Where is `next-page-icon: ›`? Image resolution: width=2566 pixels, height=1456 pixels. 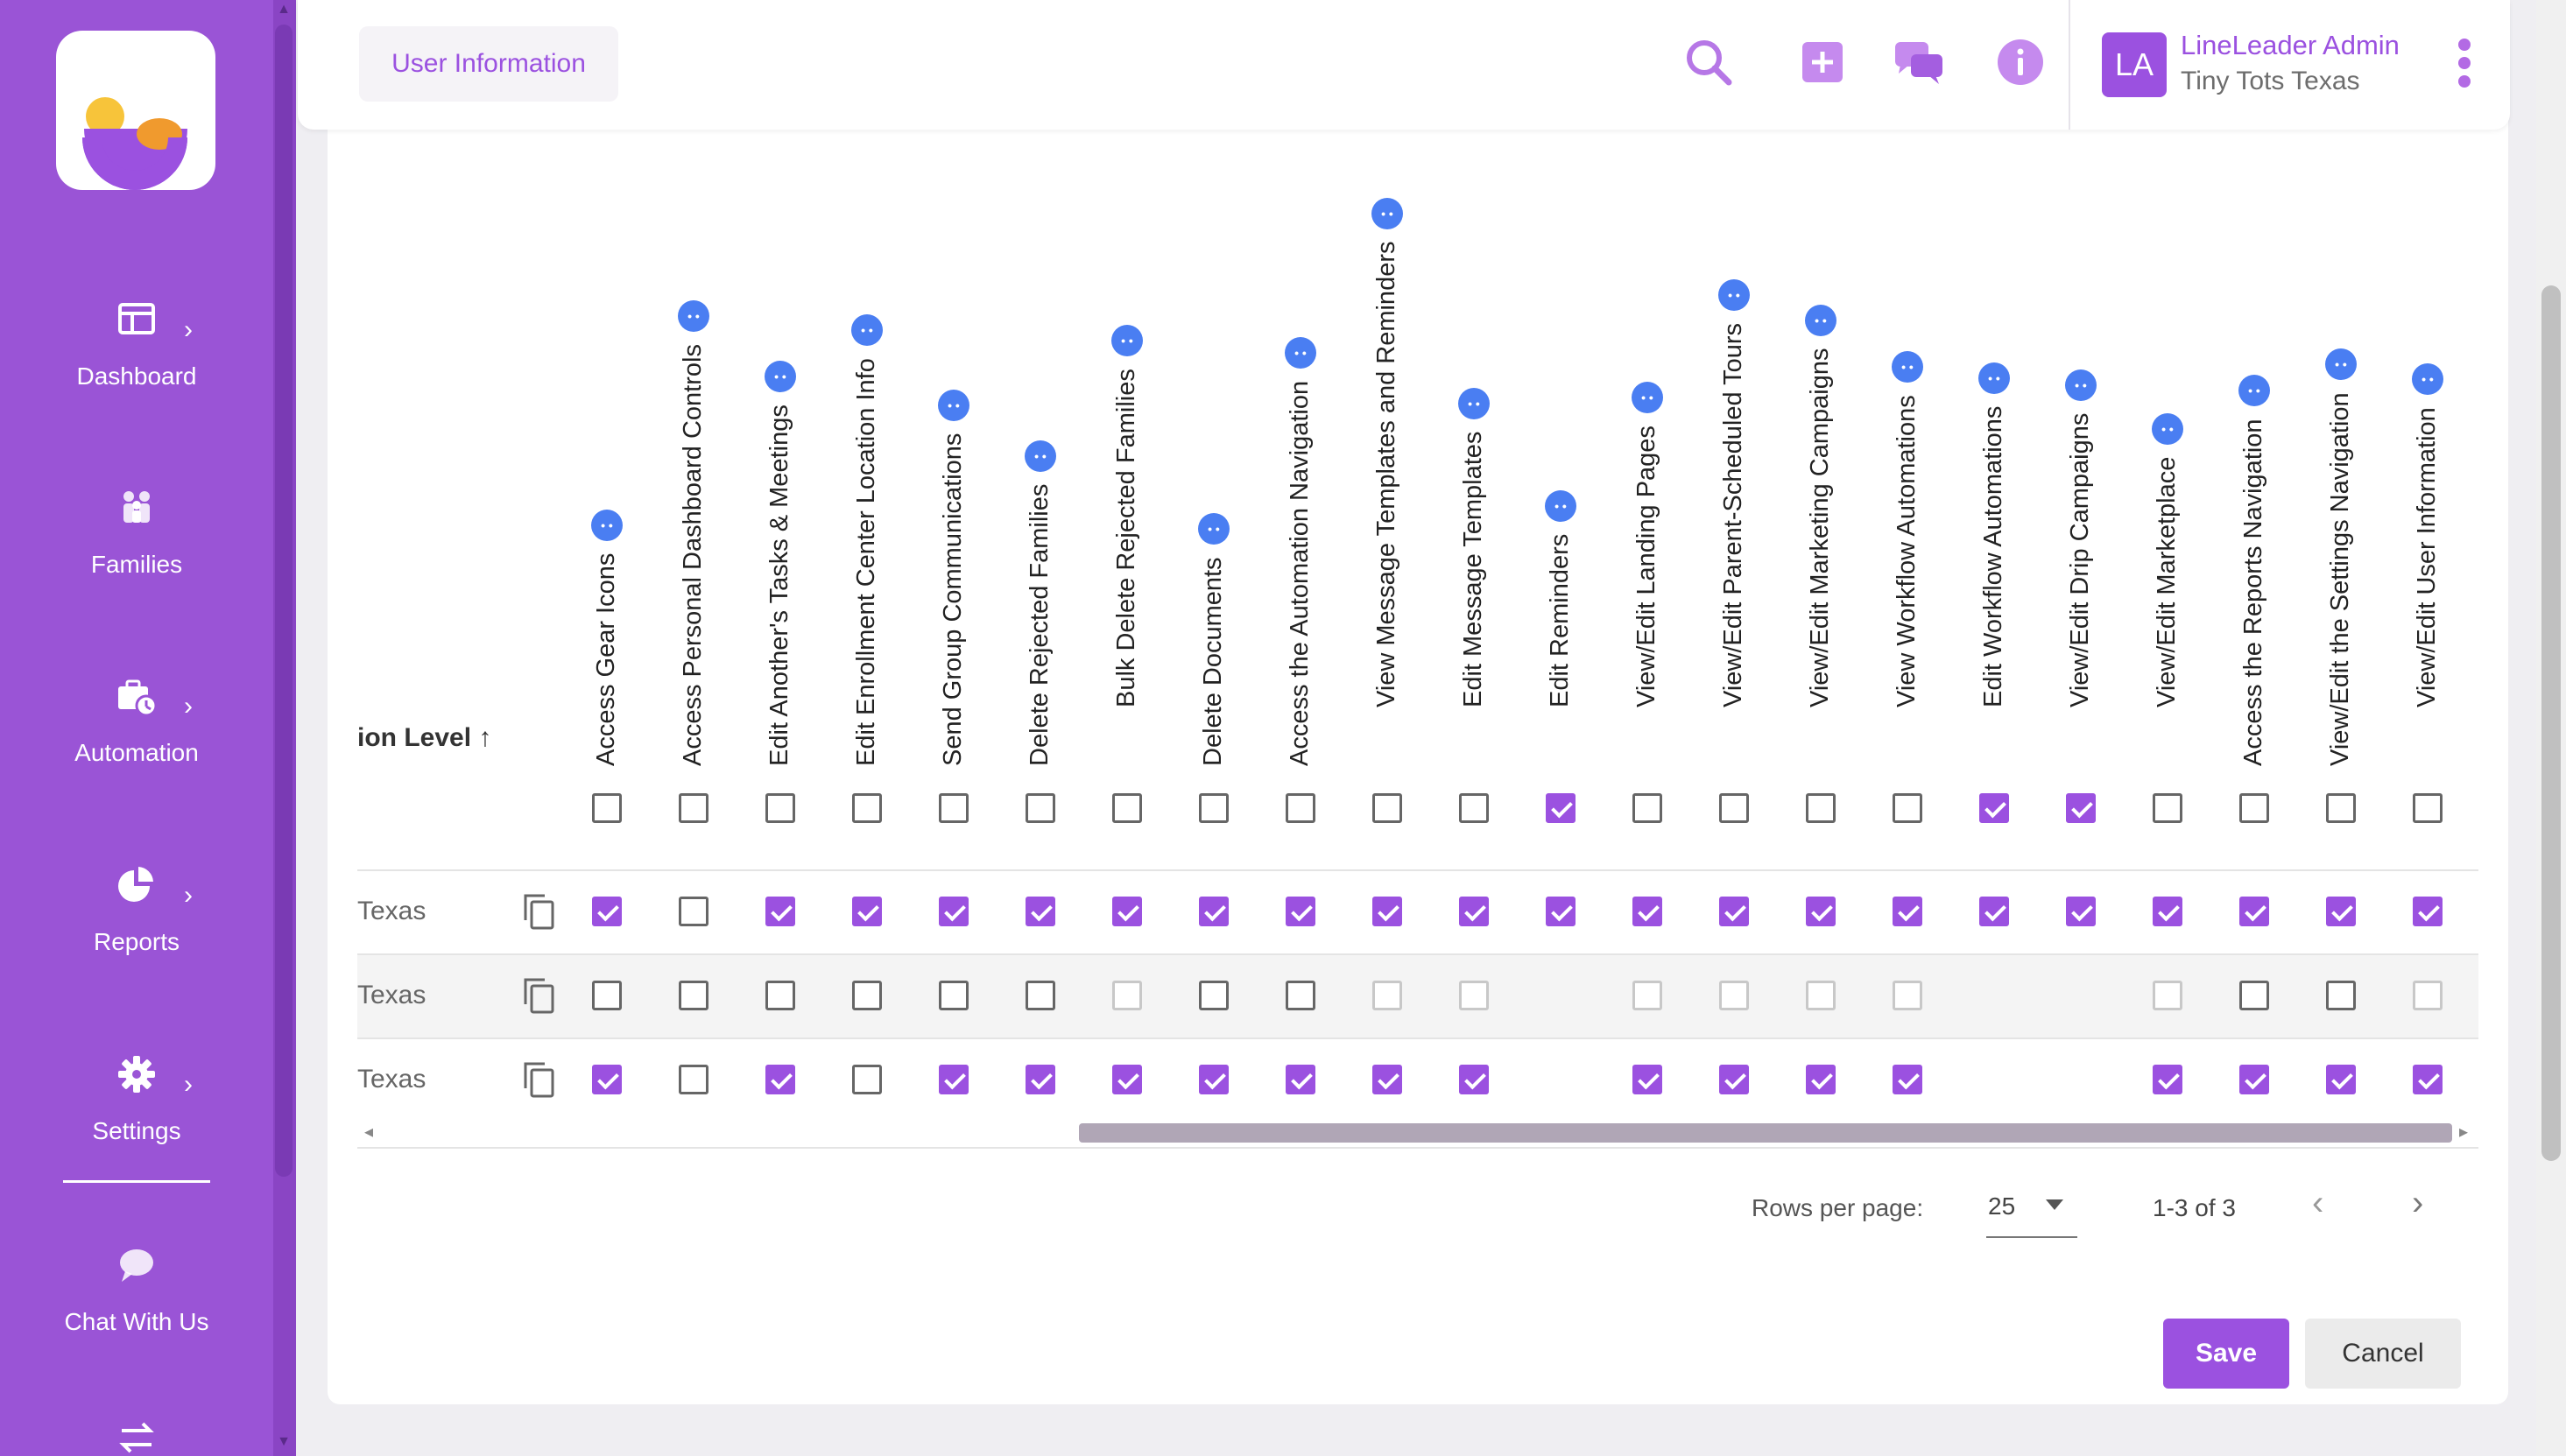 next-page-icon: › is located at coordinates (2418, 1203).